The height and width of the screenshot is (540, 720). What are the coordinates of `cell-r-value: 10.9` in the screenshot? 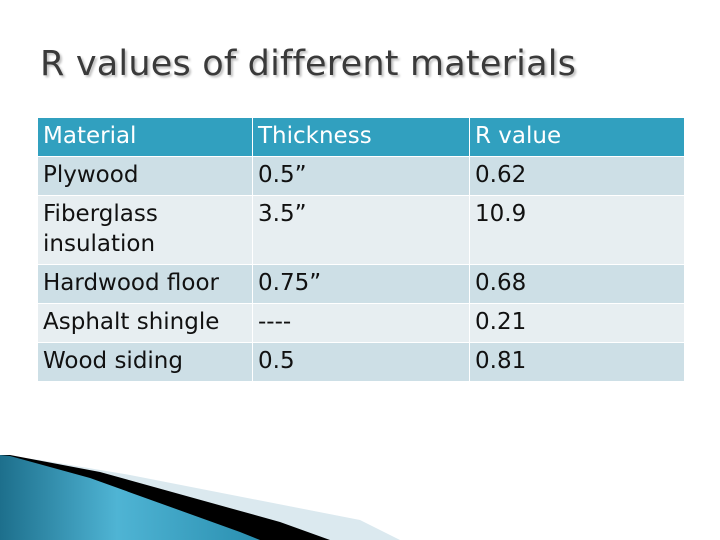 It's located at (577, 230).